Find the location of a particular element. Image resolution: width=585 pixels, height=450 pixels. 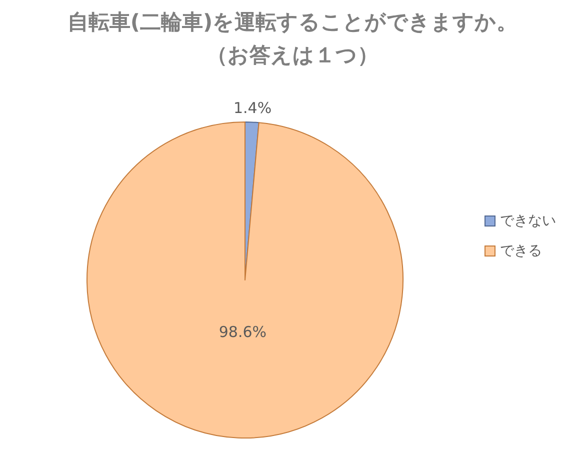

legend-label: できる is located at coordinates (521, 251).